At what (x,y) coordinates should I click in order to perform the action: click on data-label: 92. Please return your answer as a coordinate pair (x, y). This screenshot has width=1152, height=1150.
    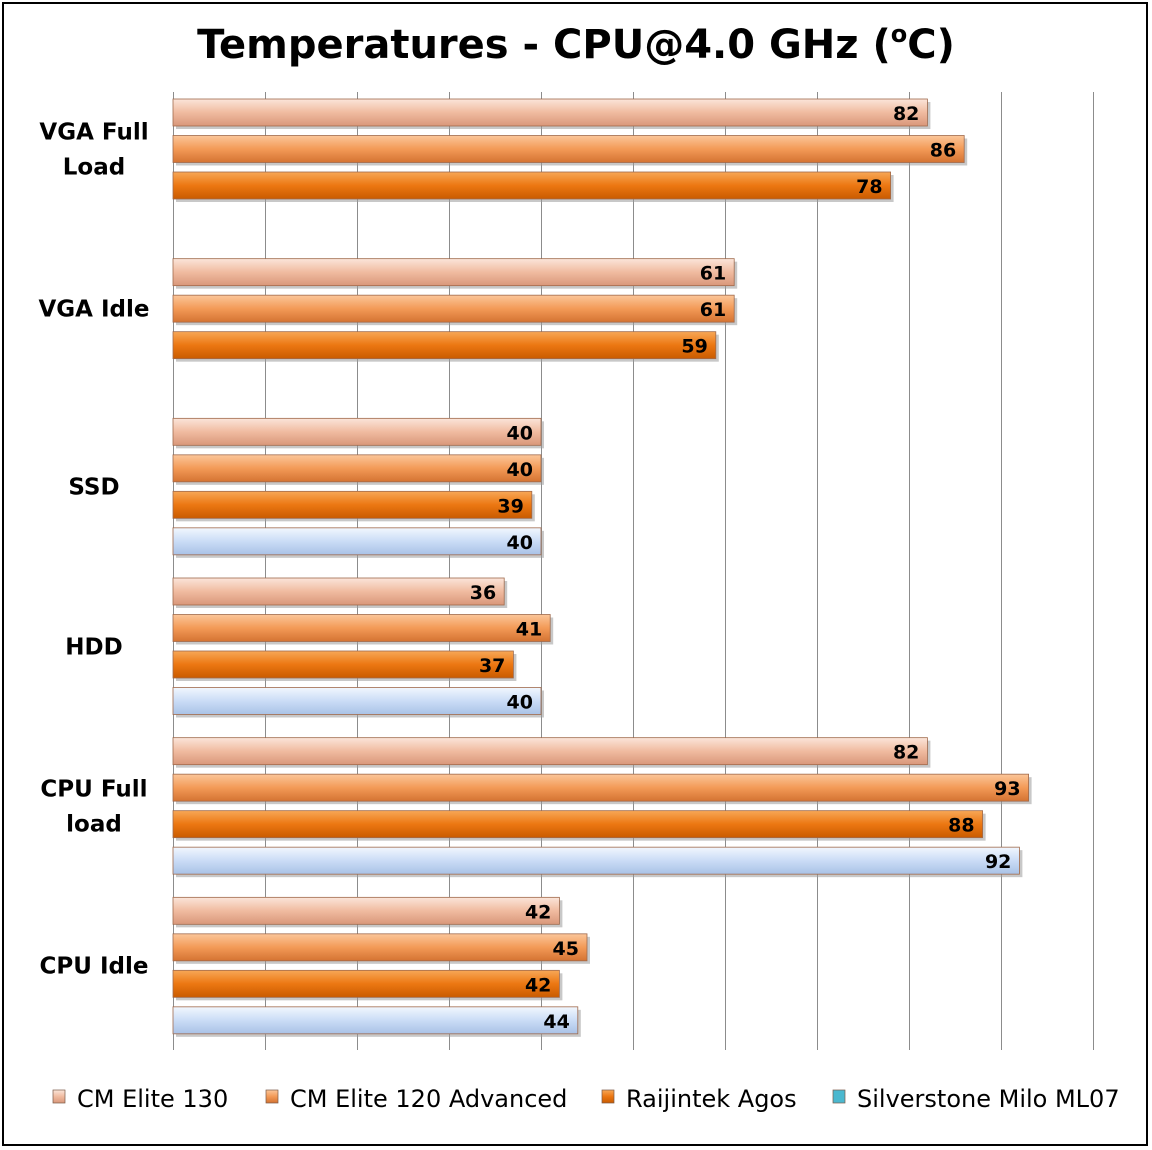
    Looking at the image, I should click on (998, 862).